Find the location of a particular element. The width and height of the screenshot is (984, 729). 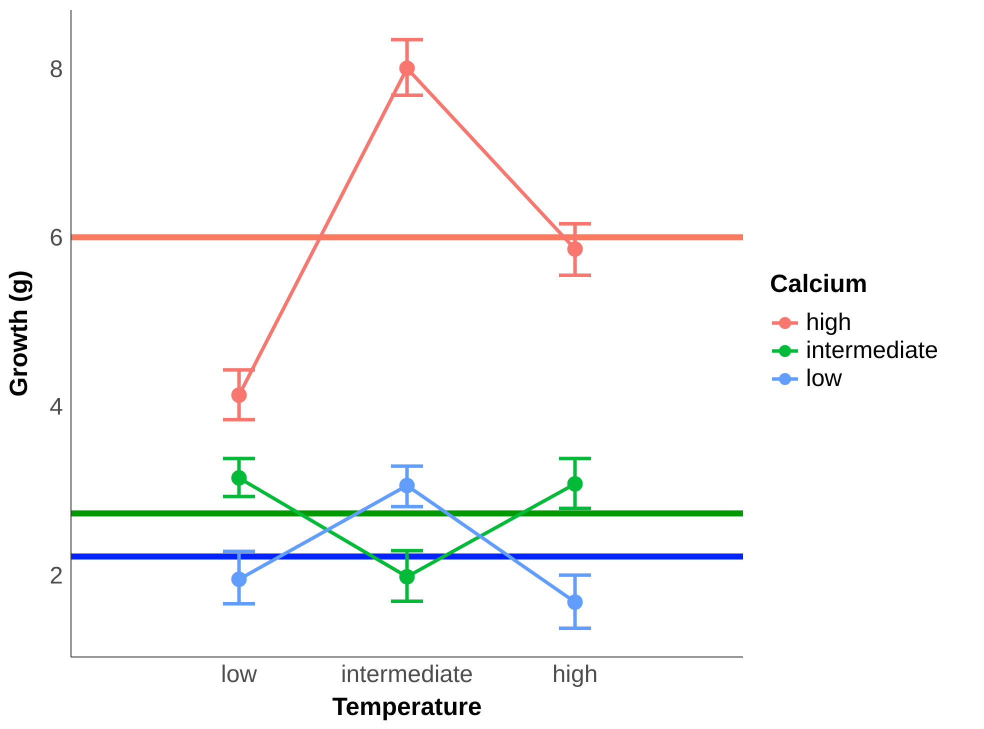

y-tick-label: 2 is located at coordinates (56, 576).